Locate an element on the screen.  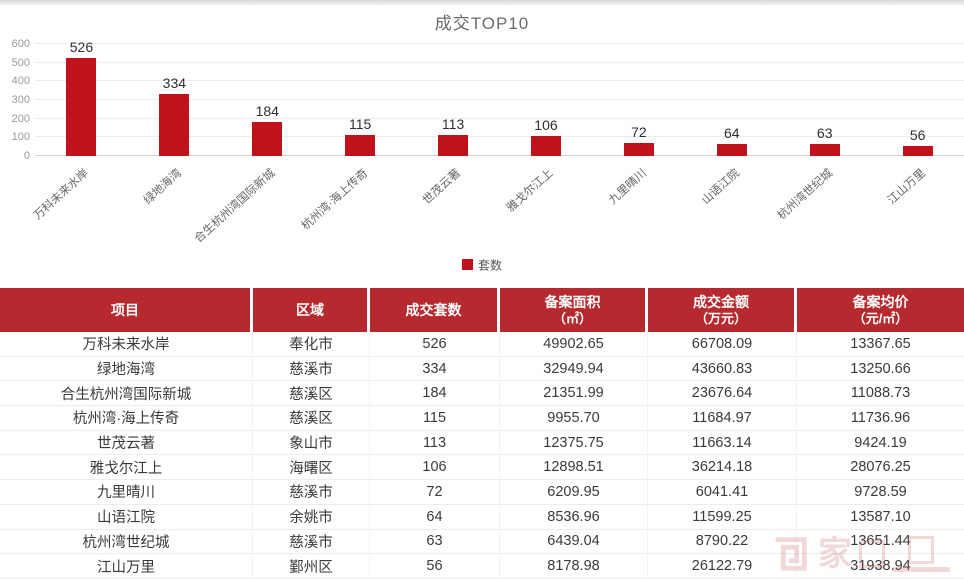
cell-project: 万科未来水岸 is located at coordinates (126, 344).